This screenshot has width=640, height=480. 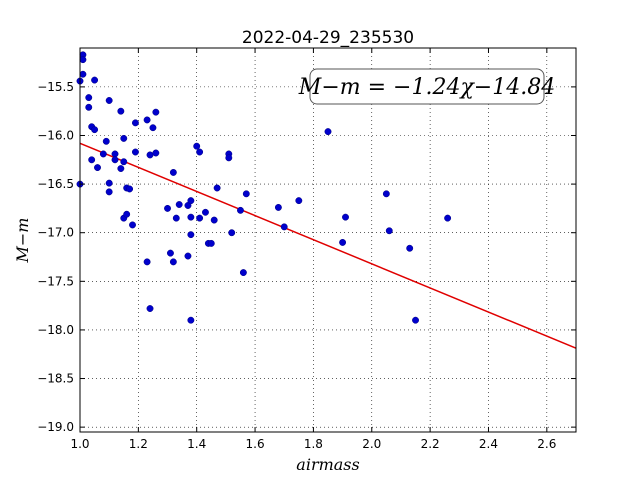 What do you see at coordinates (255, 444) in the screenshot?
I see `x-tick-label: 1.6` at bounding box center [255, 444].